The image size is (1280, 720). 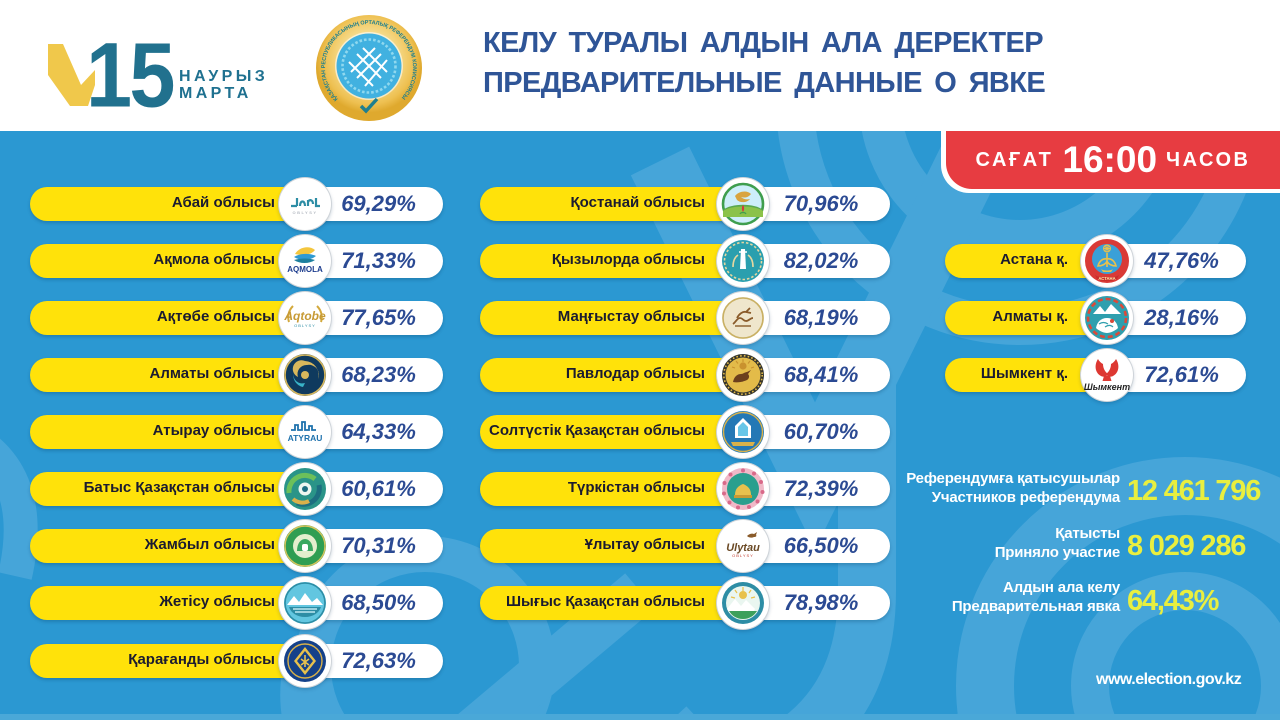 I want to click on svg-text: AQMOLA, so click(x=305, y=269).